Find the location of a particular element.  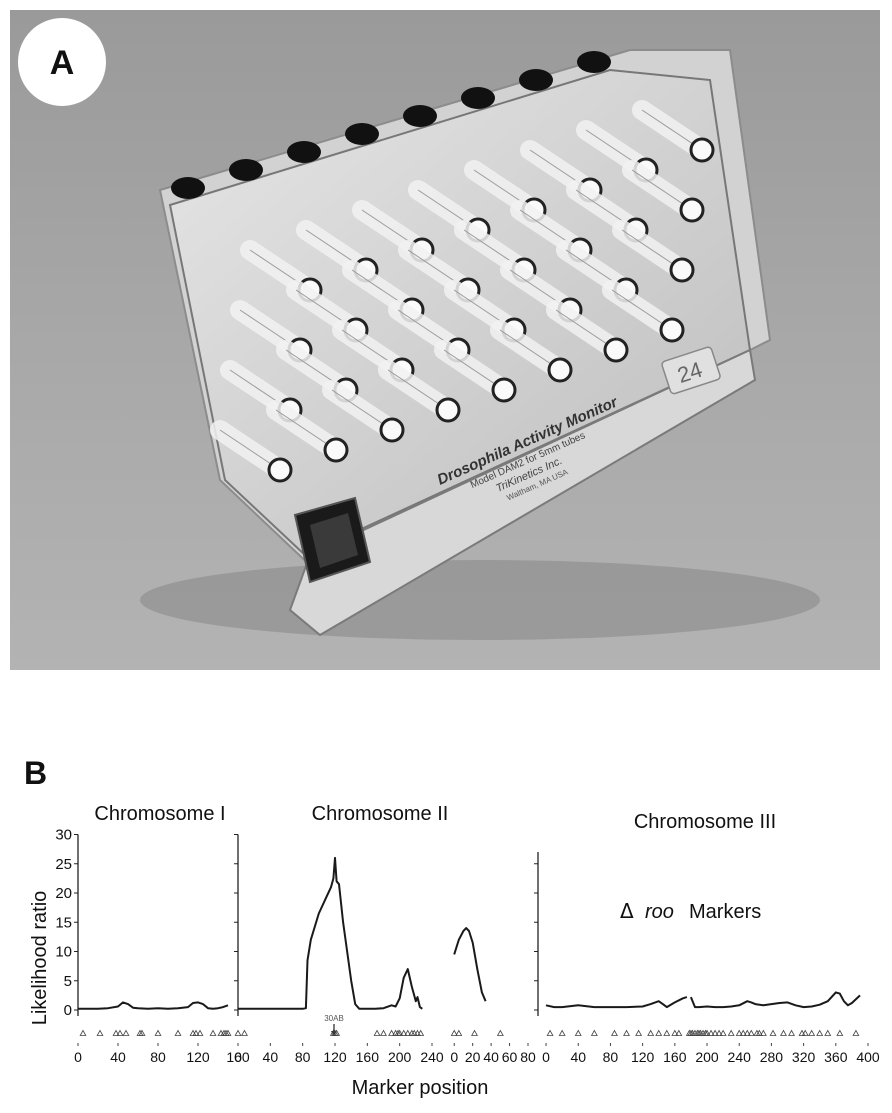

locus-30ab-label: 30AB is located at coordinates (334, 1018).